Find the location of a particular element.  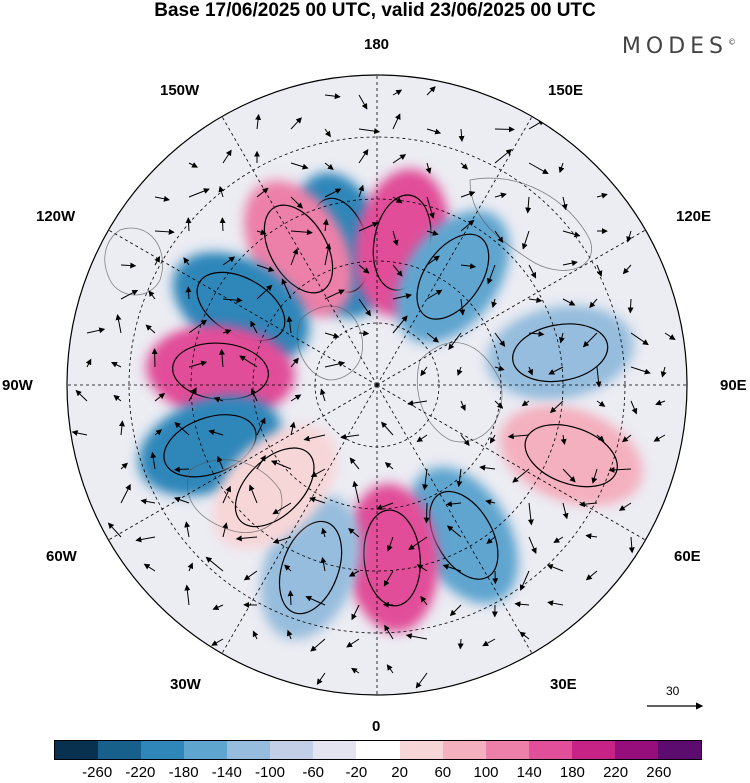

colorbar-tick-label: -60 is located at coordinates (313, 772).